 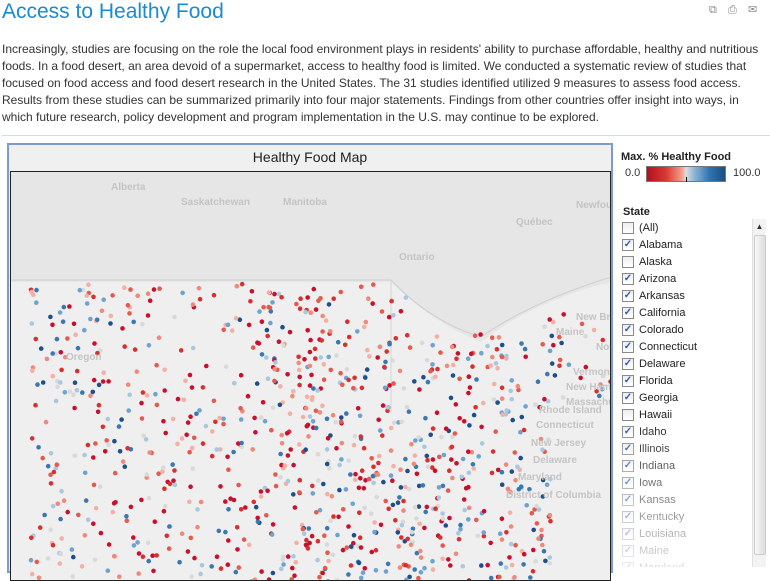 I want to click on state-option: ✓Kentucky, so click(x=689, y=516).